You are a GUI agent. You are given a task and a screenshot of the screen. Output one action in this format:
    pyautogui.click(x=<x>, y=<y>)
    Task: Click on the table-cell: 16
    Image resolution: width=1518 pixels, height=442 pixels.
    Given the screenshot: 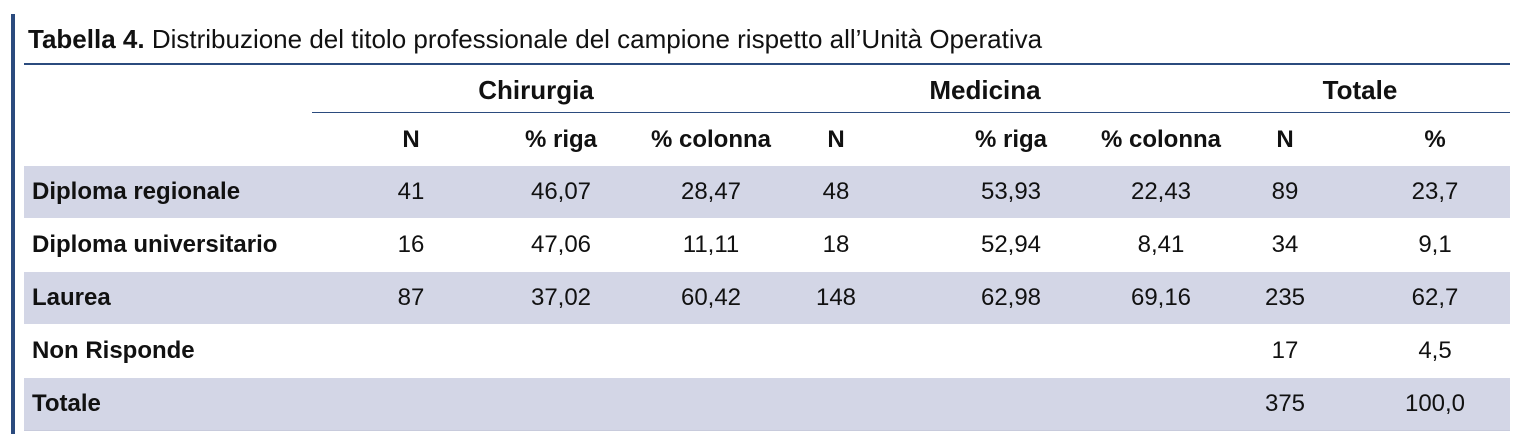 What is the action you would take?
    pyautogui.click(x=411, y=244)
    